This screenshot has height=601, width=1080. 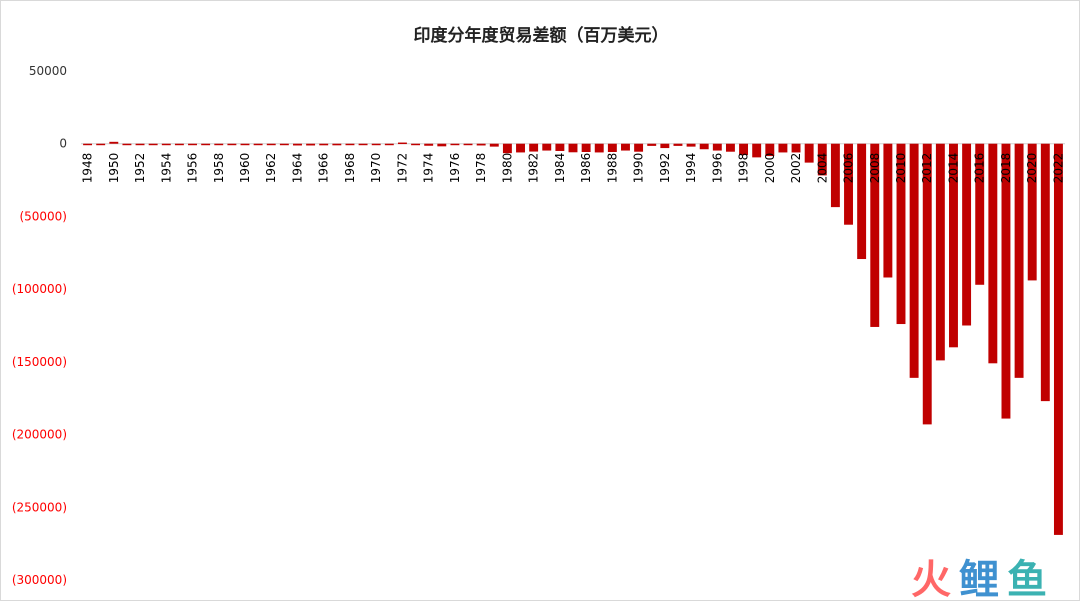 I want to click on bar-1977, so click(x=468, y=144).